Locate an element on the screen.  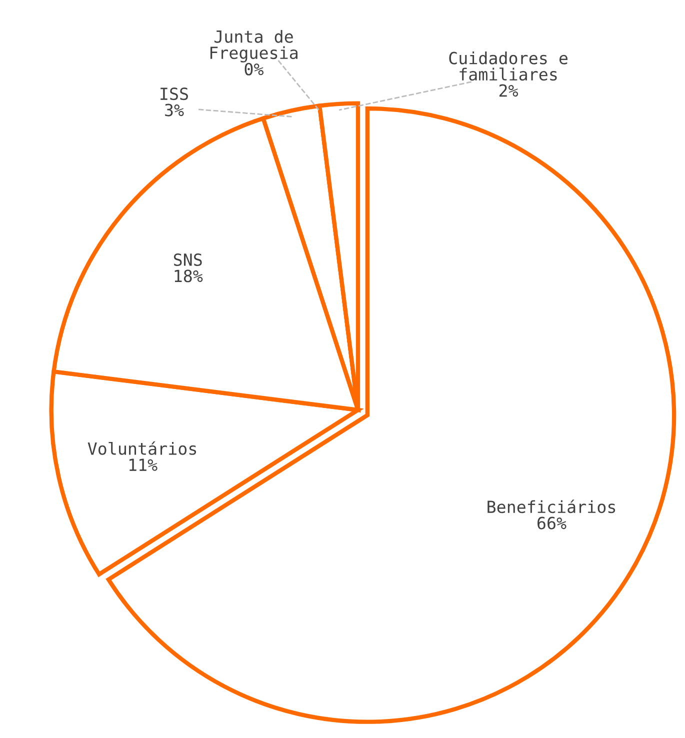
data-label: 2% is located at coordinates (508, 90).